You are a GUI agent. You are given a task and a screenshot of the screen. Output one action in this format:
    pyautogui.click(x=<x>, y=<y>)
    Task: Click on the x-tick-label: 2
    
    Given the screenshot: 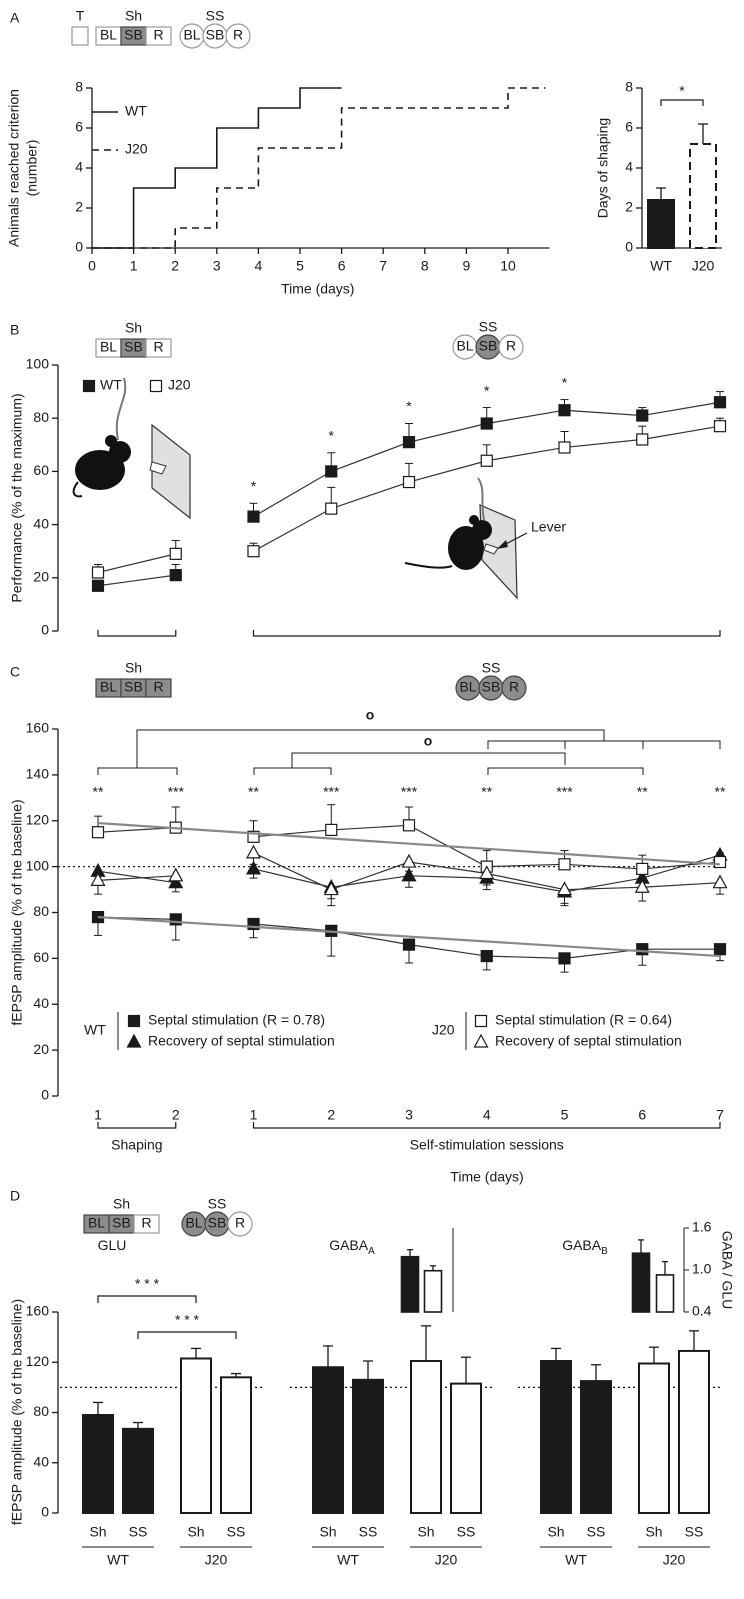 What is the action you would take?
    pyautogui.click(x=331, y=1115)
    